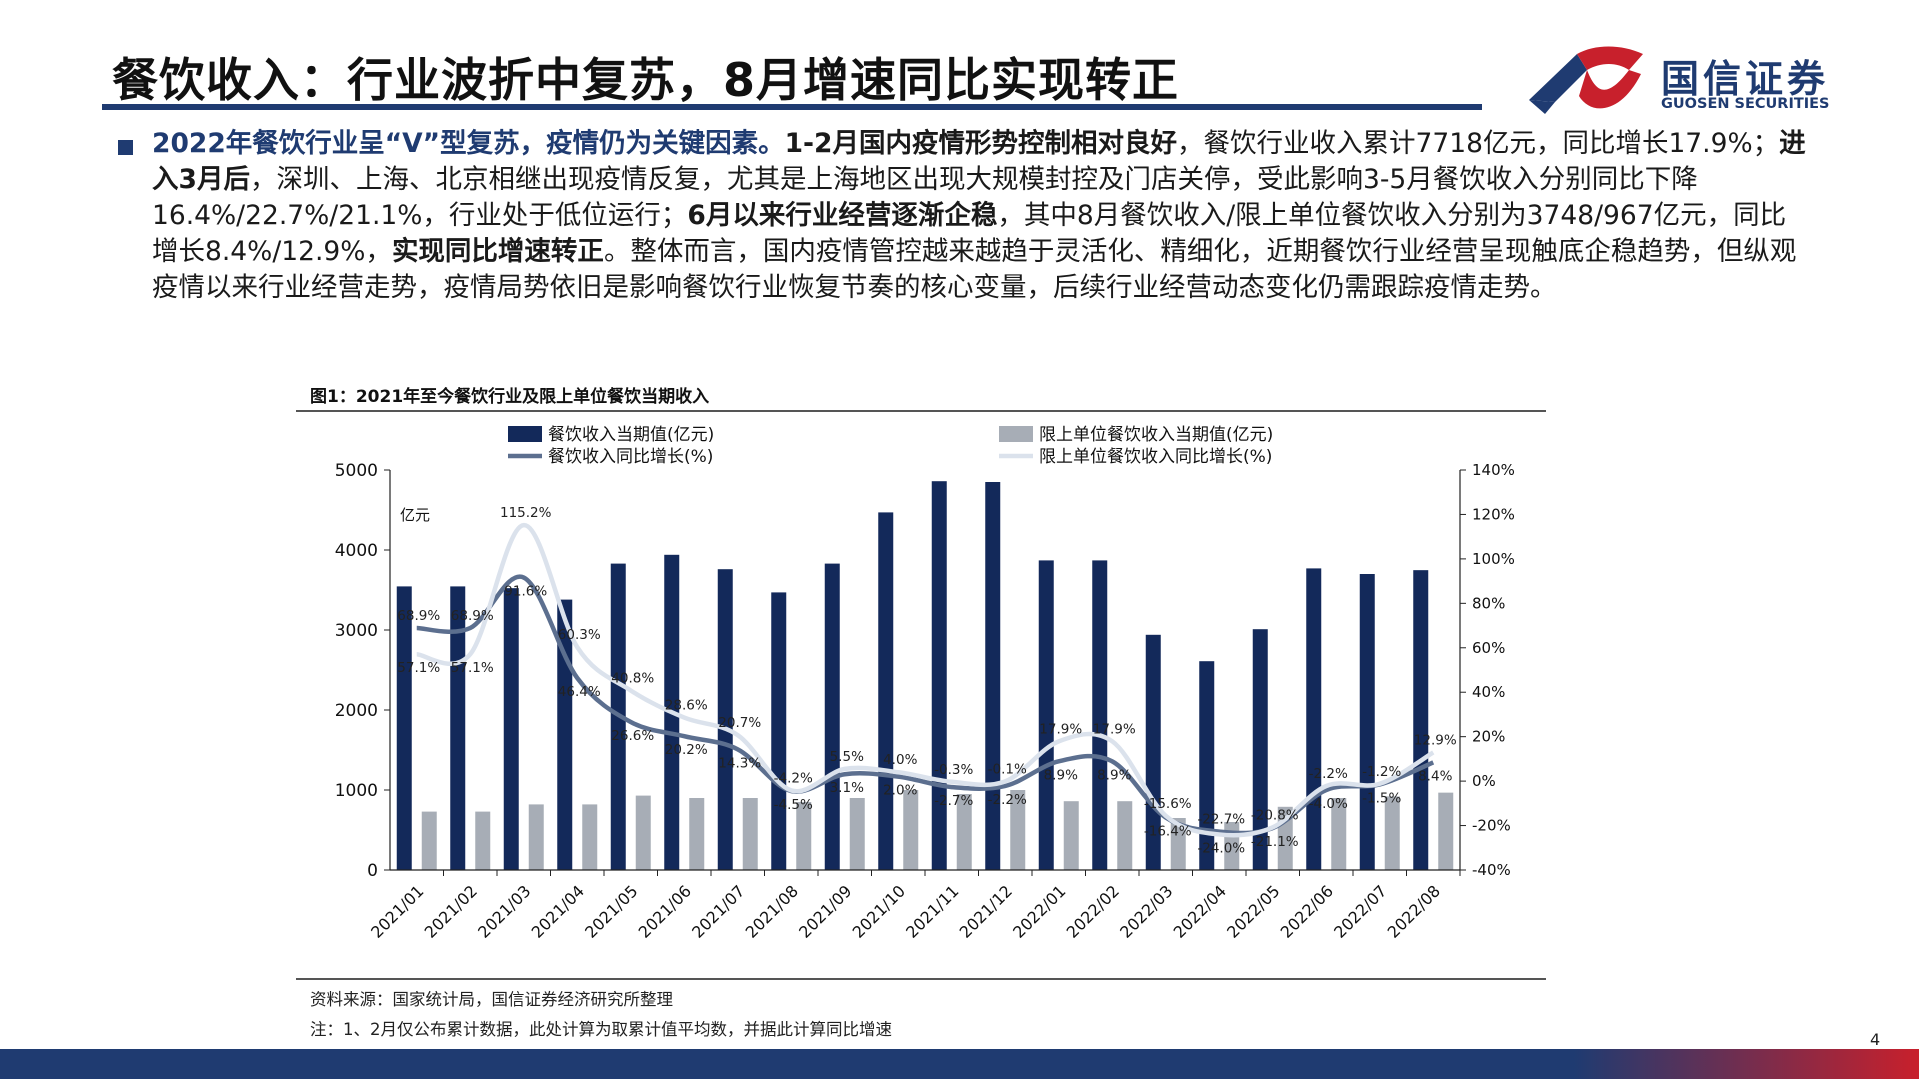 The image size is (1919, 1079). I want to click on para-bold-1: 1-2月国内疫情形势控制相对良好, so click(980, 143).